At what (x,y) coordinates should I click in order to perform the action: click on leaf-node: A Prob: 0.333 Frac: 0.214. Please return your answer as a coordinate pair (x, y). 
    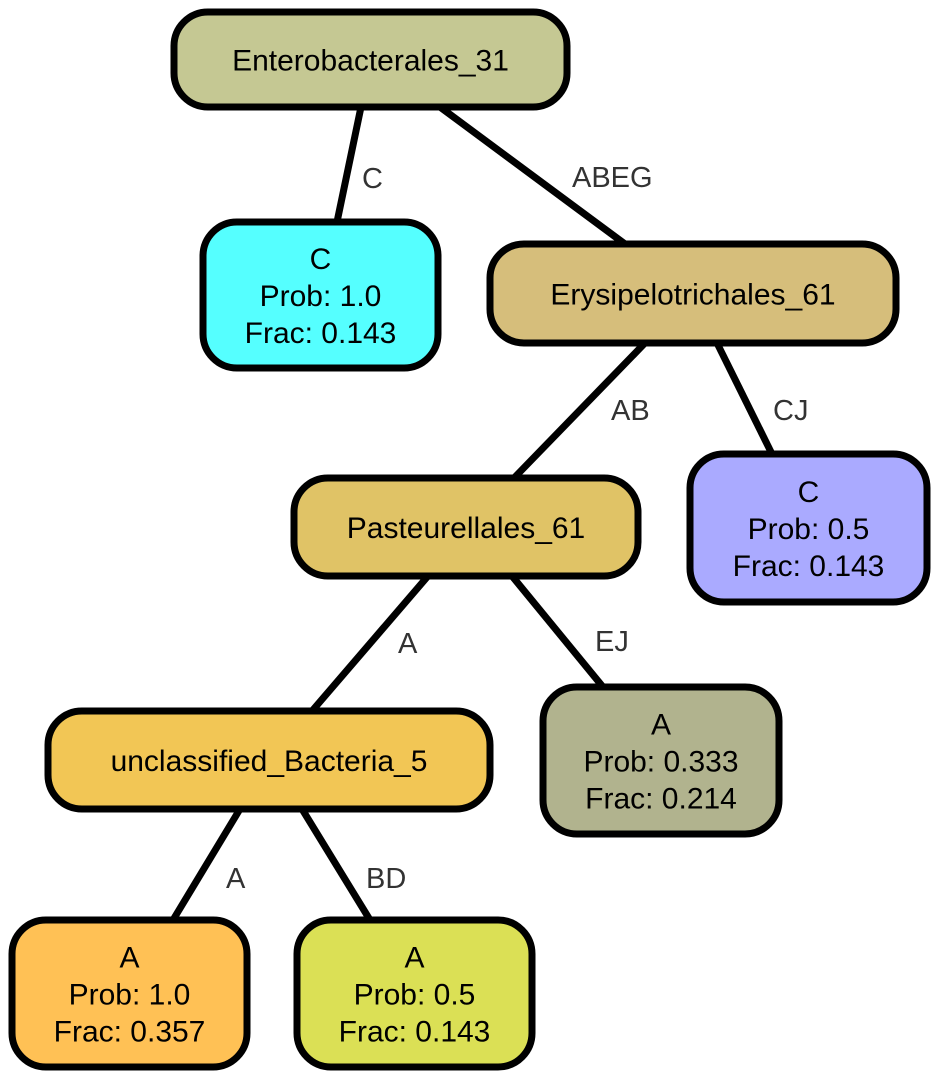
    Looking at the image, I should click on (661, 760).